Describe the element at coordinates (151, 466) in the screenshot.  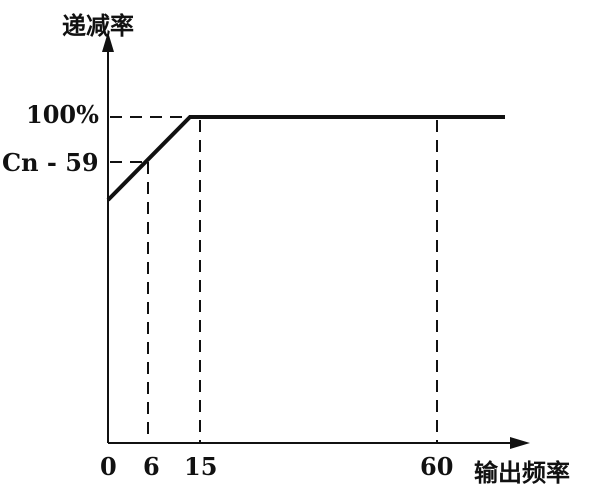
I see `x-tick-6: 6` at that location.